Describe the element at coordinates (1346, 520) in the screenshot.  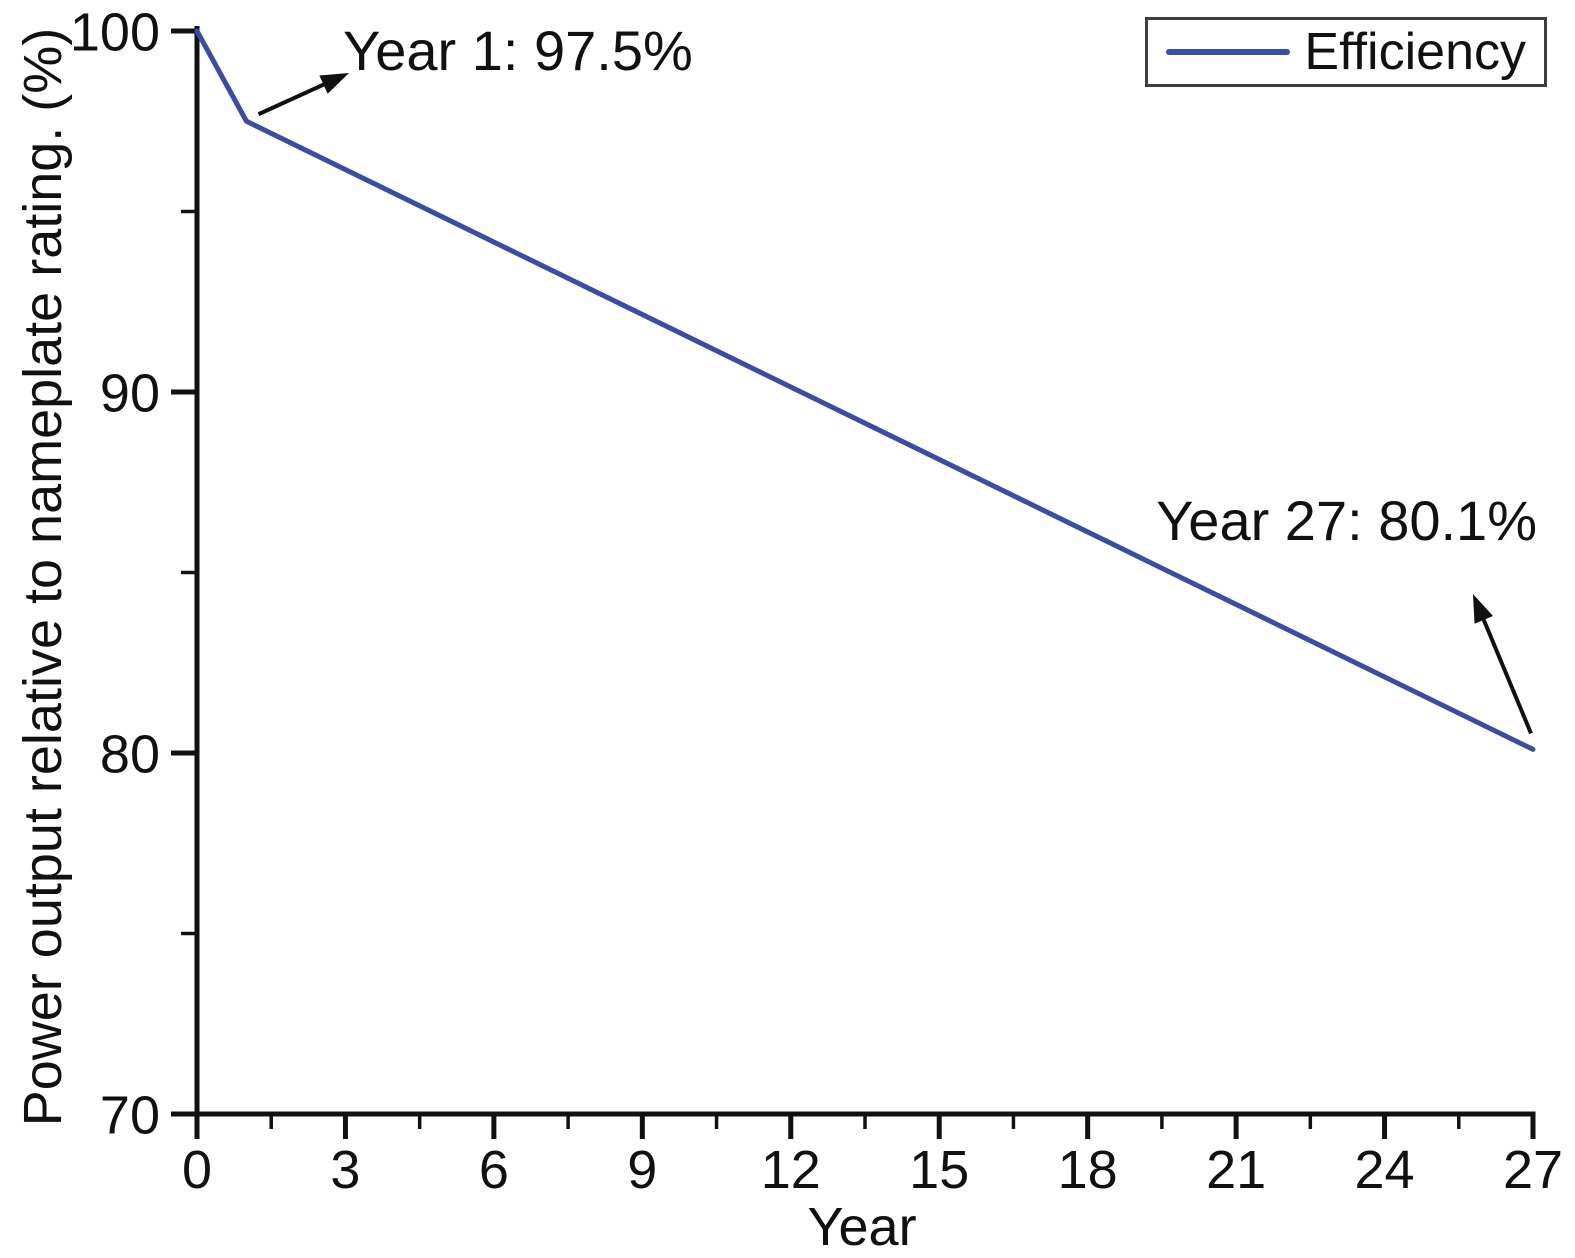
I see `annotation-year-27: Year 27: 80.1%` at that location.